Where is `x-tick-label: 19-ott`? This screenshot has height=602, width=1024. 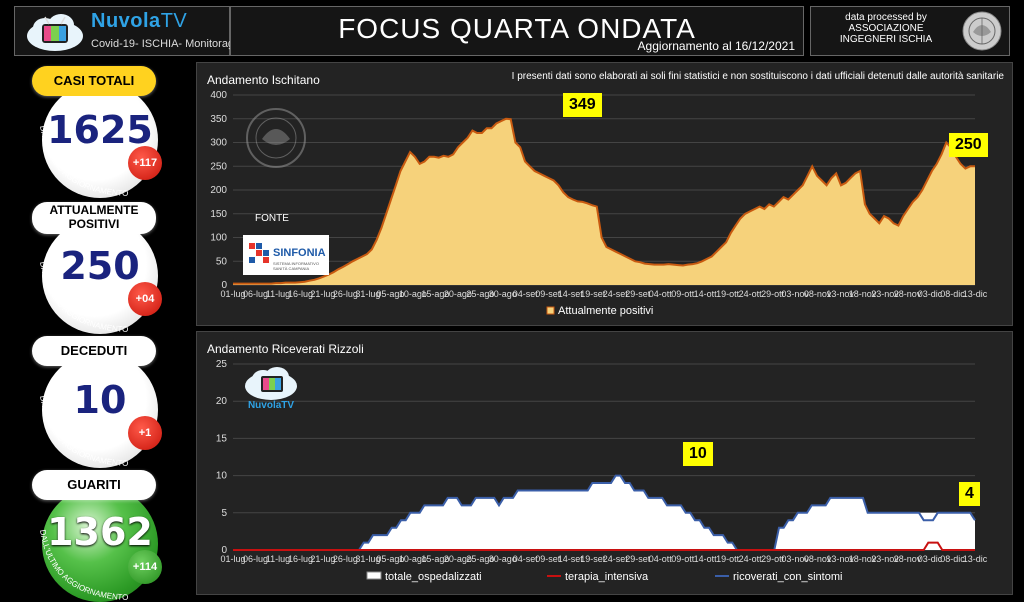 x-tick-label: 19-ott is located at coordinates (728, 559).